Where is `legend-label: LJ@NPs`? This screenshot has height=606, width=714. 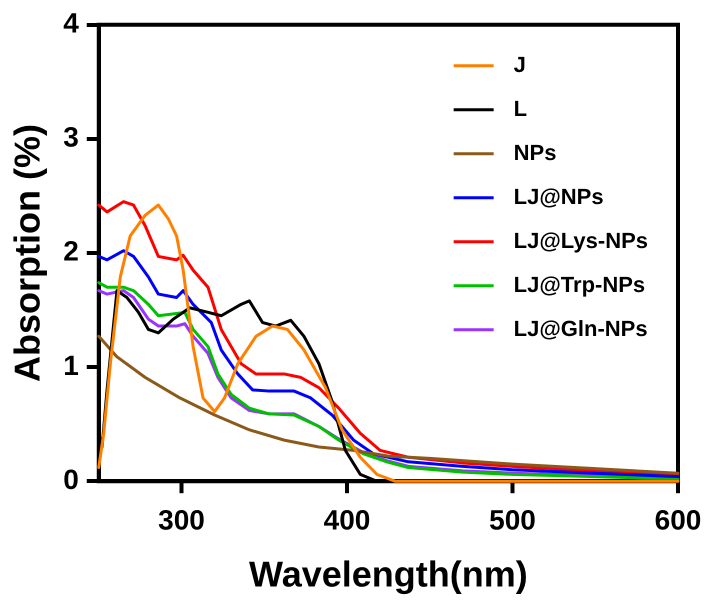
legend-label: LJ@NPs is located at coordinates (559, 196).